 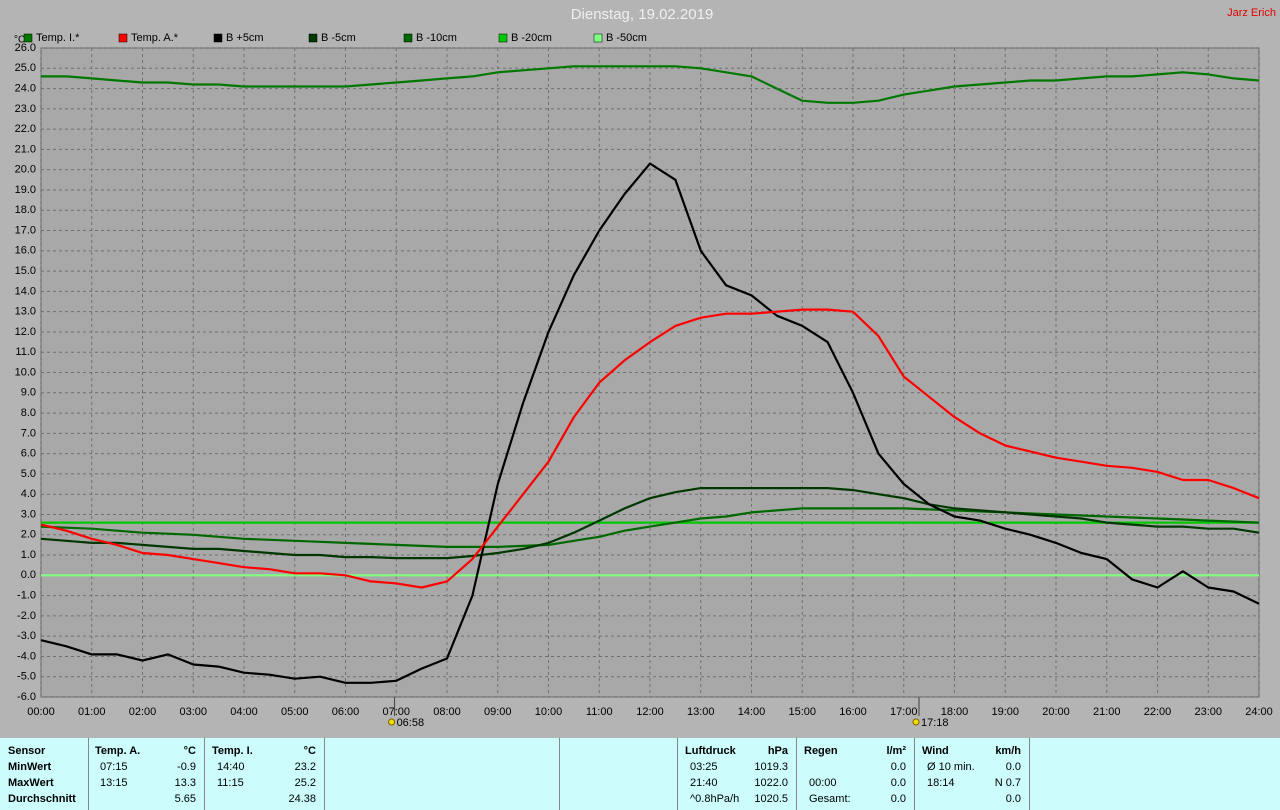 I want to click on stat-time: 18:14, so click(x=941, y=783).